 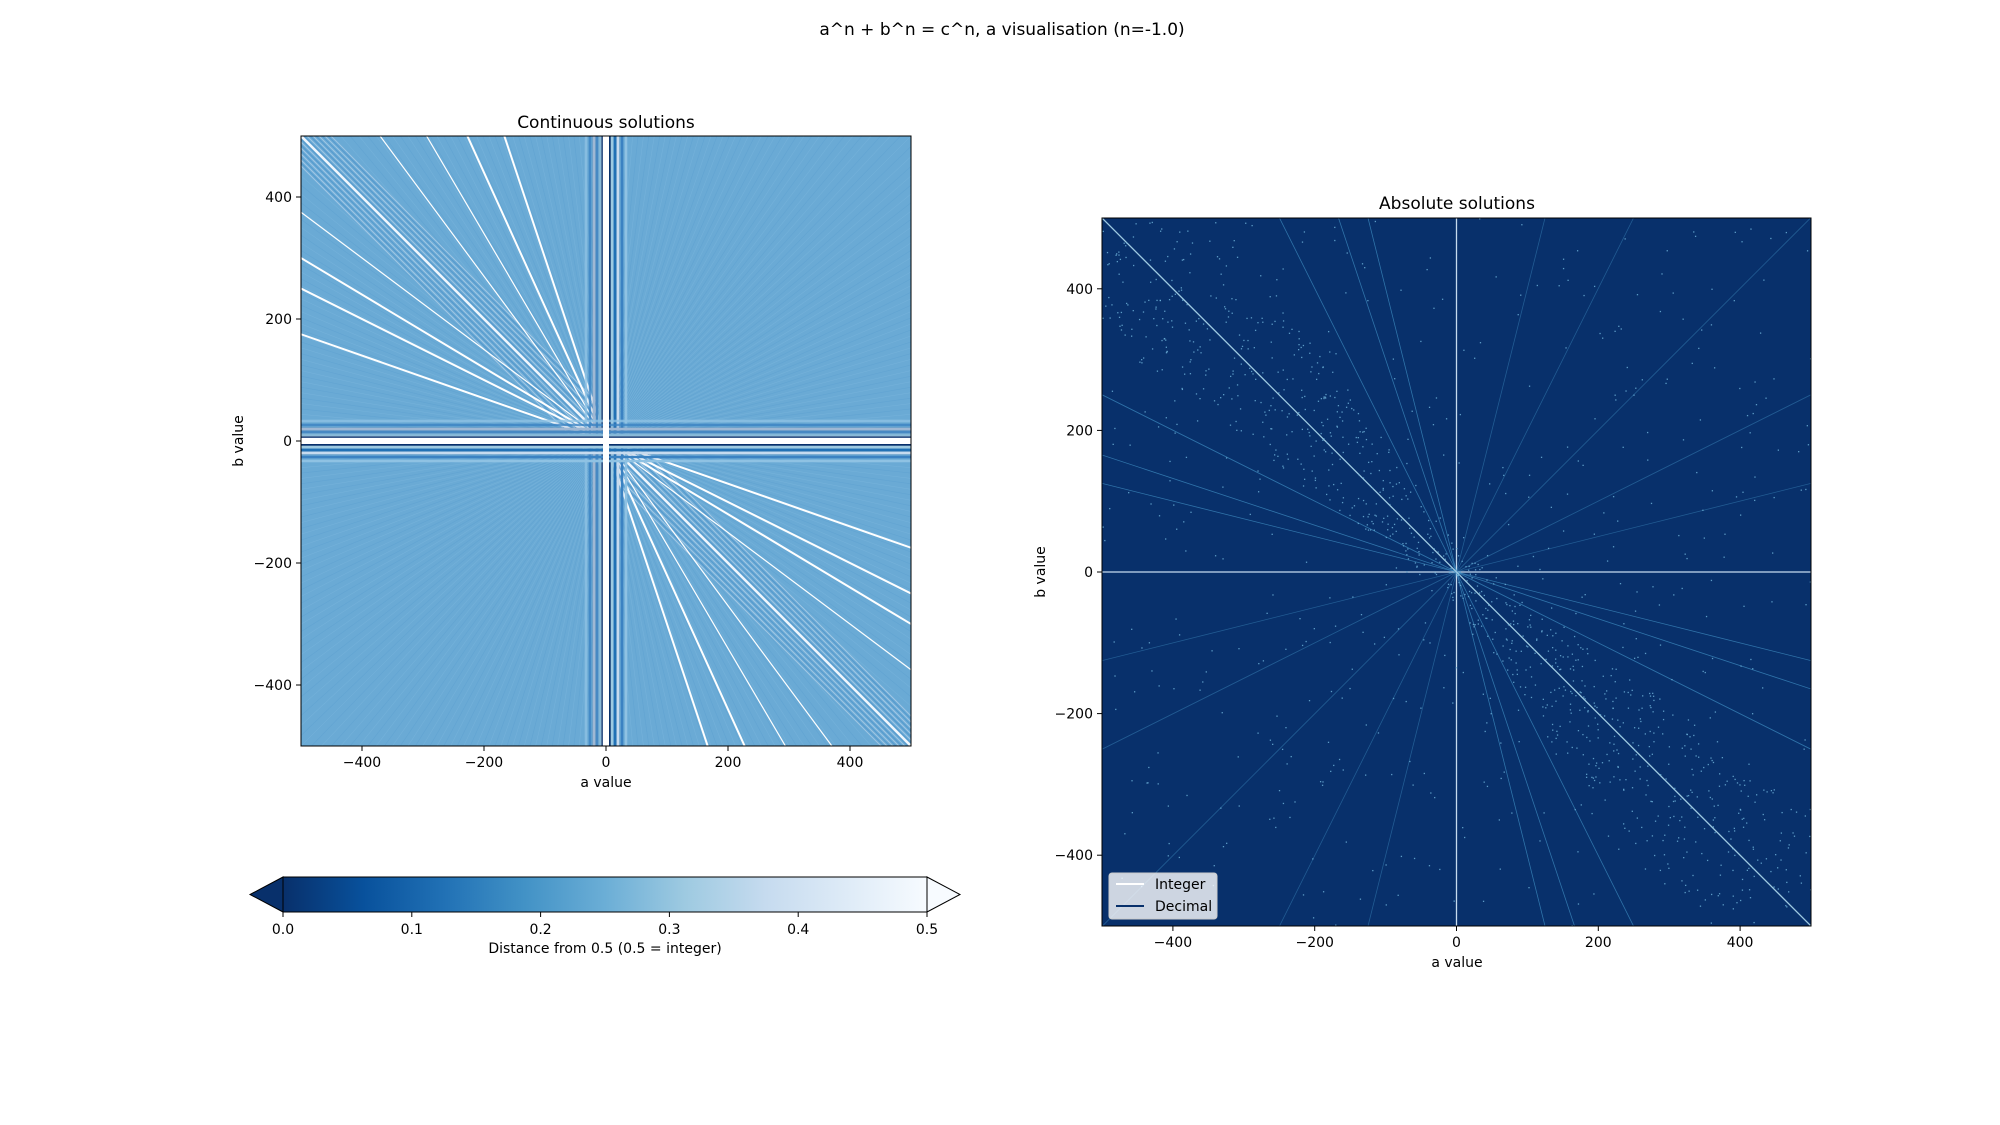 What do you see at coordinates (603, 758) in the screenshot?
I see `continuous-x-ticks: −400 −200 0 200 400` at bounding box center [603, 758].